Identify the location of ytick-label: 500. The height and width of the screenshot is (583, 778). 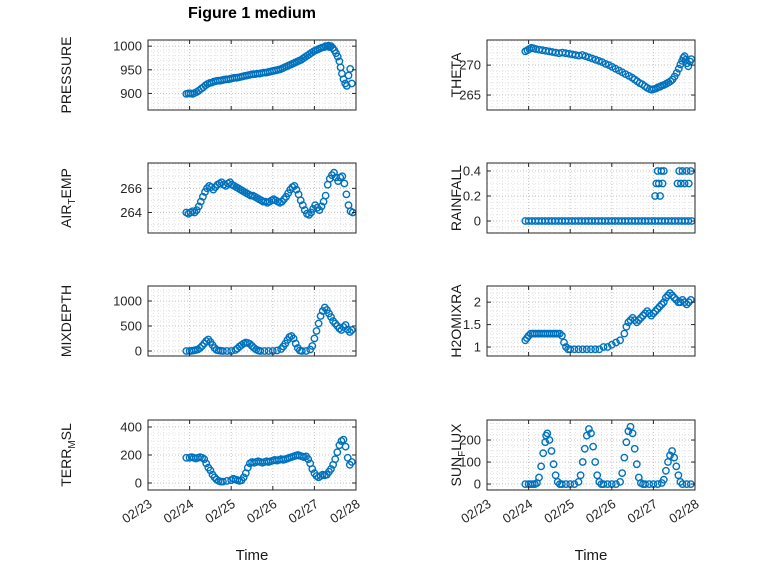
(131, 326).